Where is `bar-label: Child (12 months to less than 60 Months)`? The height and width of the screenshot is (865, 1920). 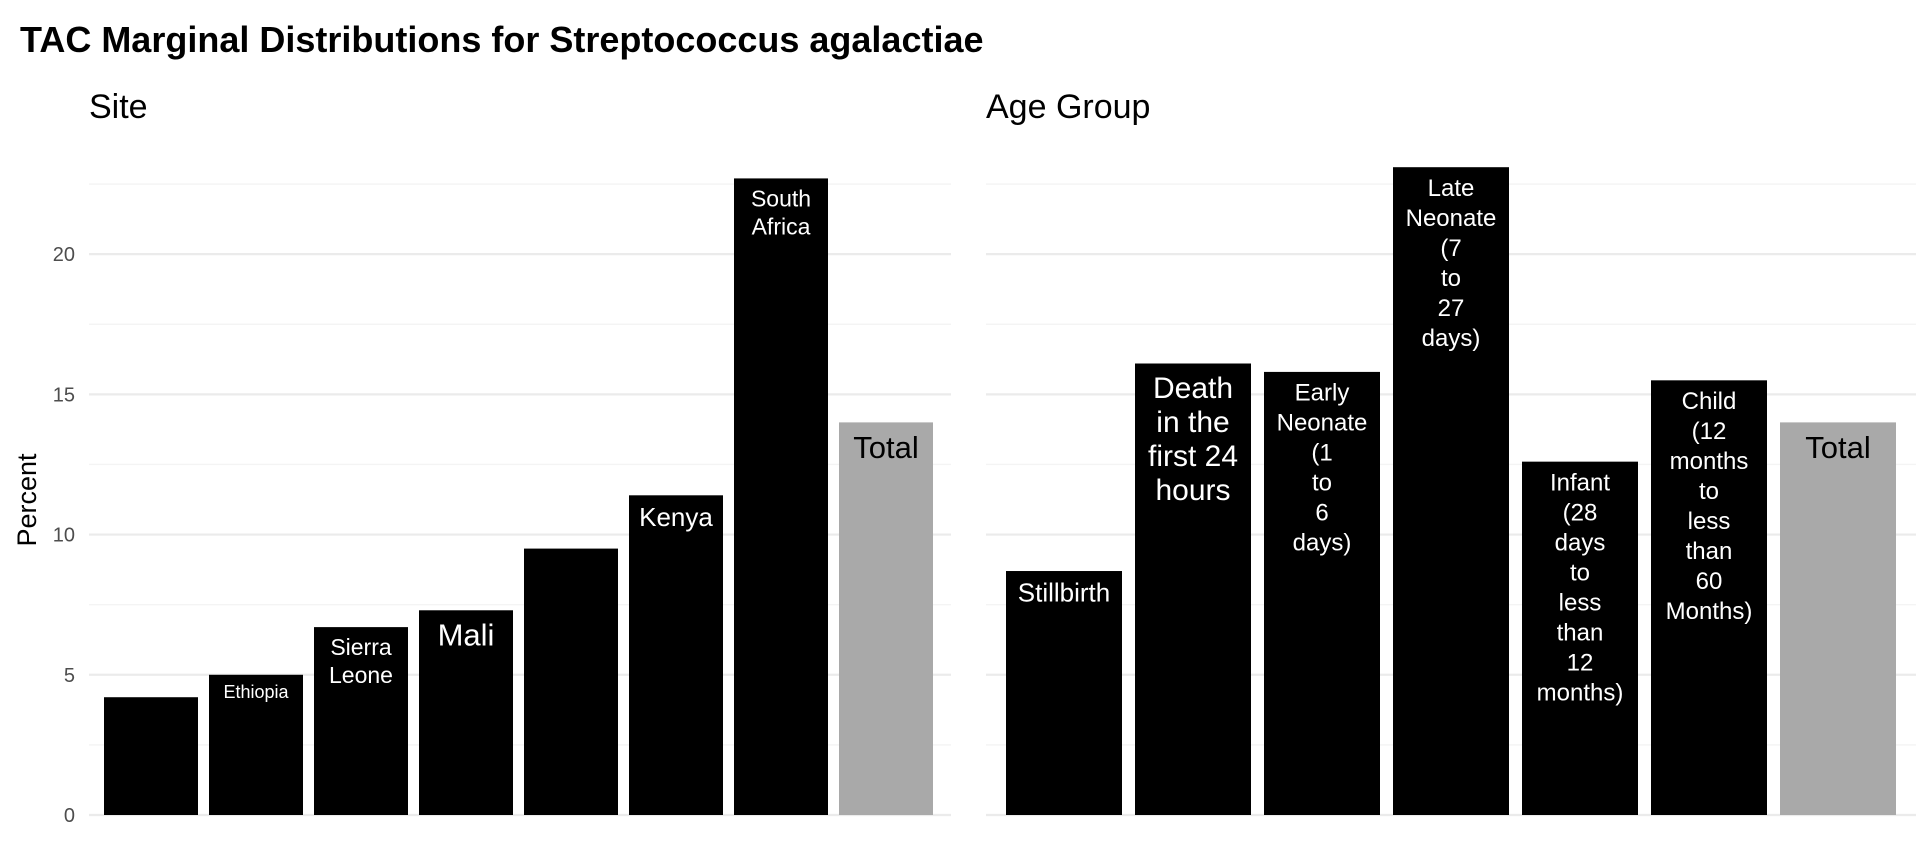
bar-label: Child (12 months to less than 60 Months) is located at coordinates (1709, 506).